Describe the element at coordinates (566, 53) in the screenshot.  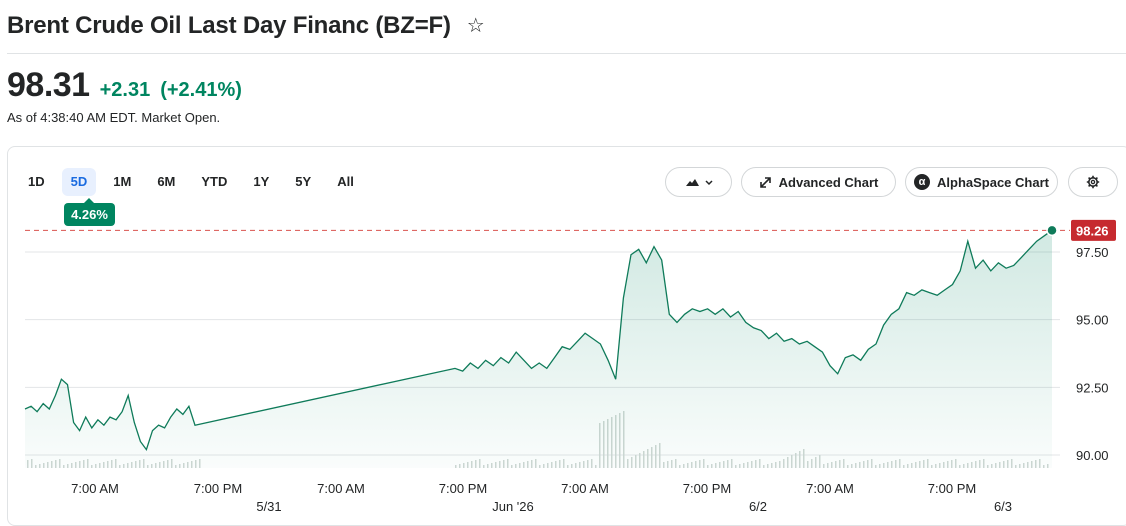
I see `divider` at that location.